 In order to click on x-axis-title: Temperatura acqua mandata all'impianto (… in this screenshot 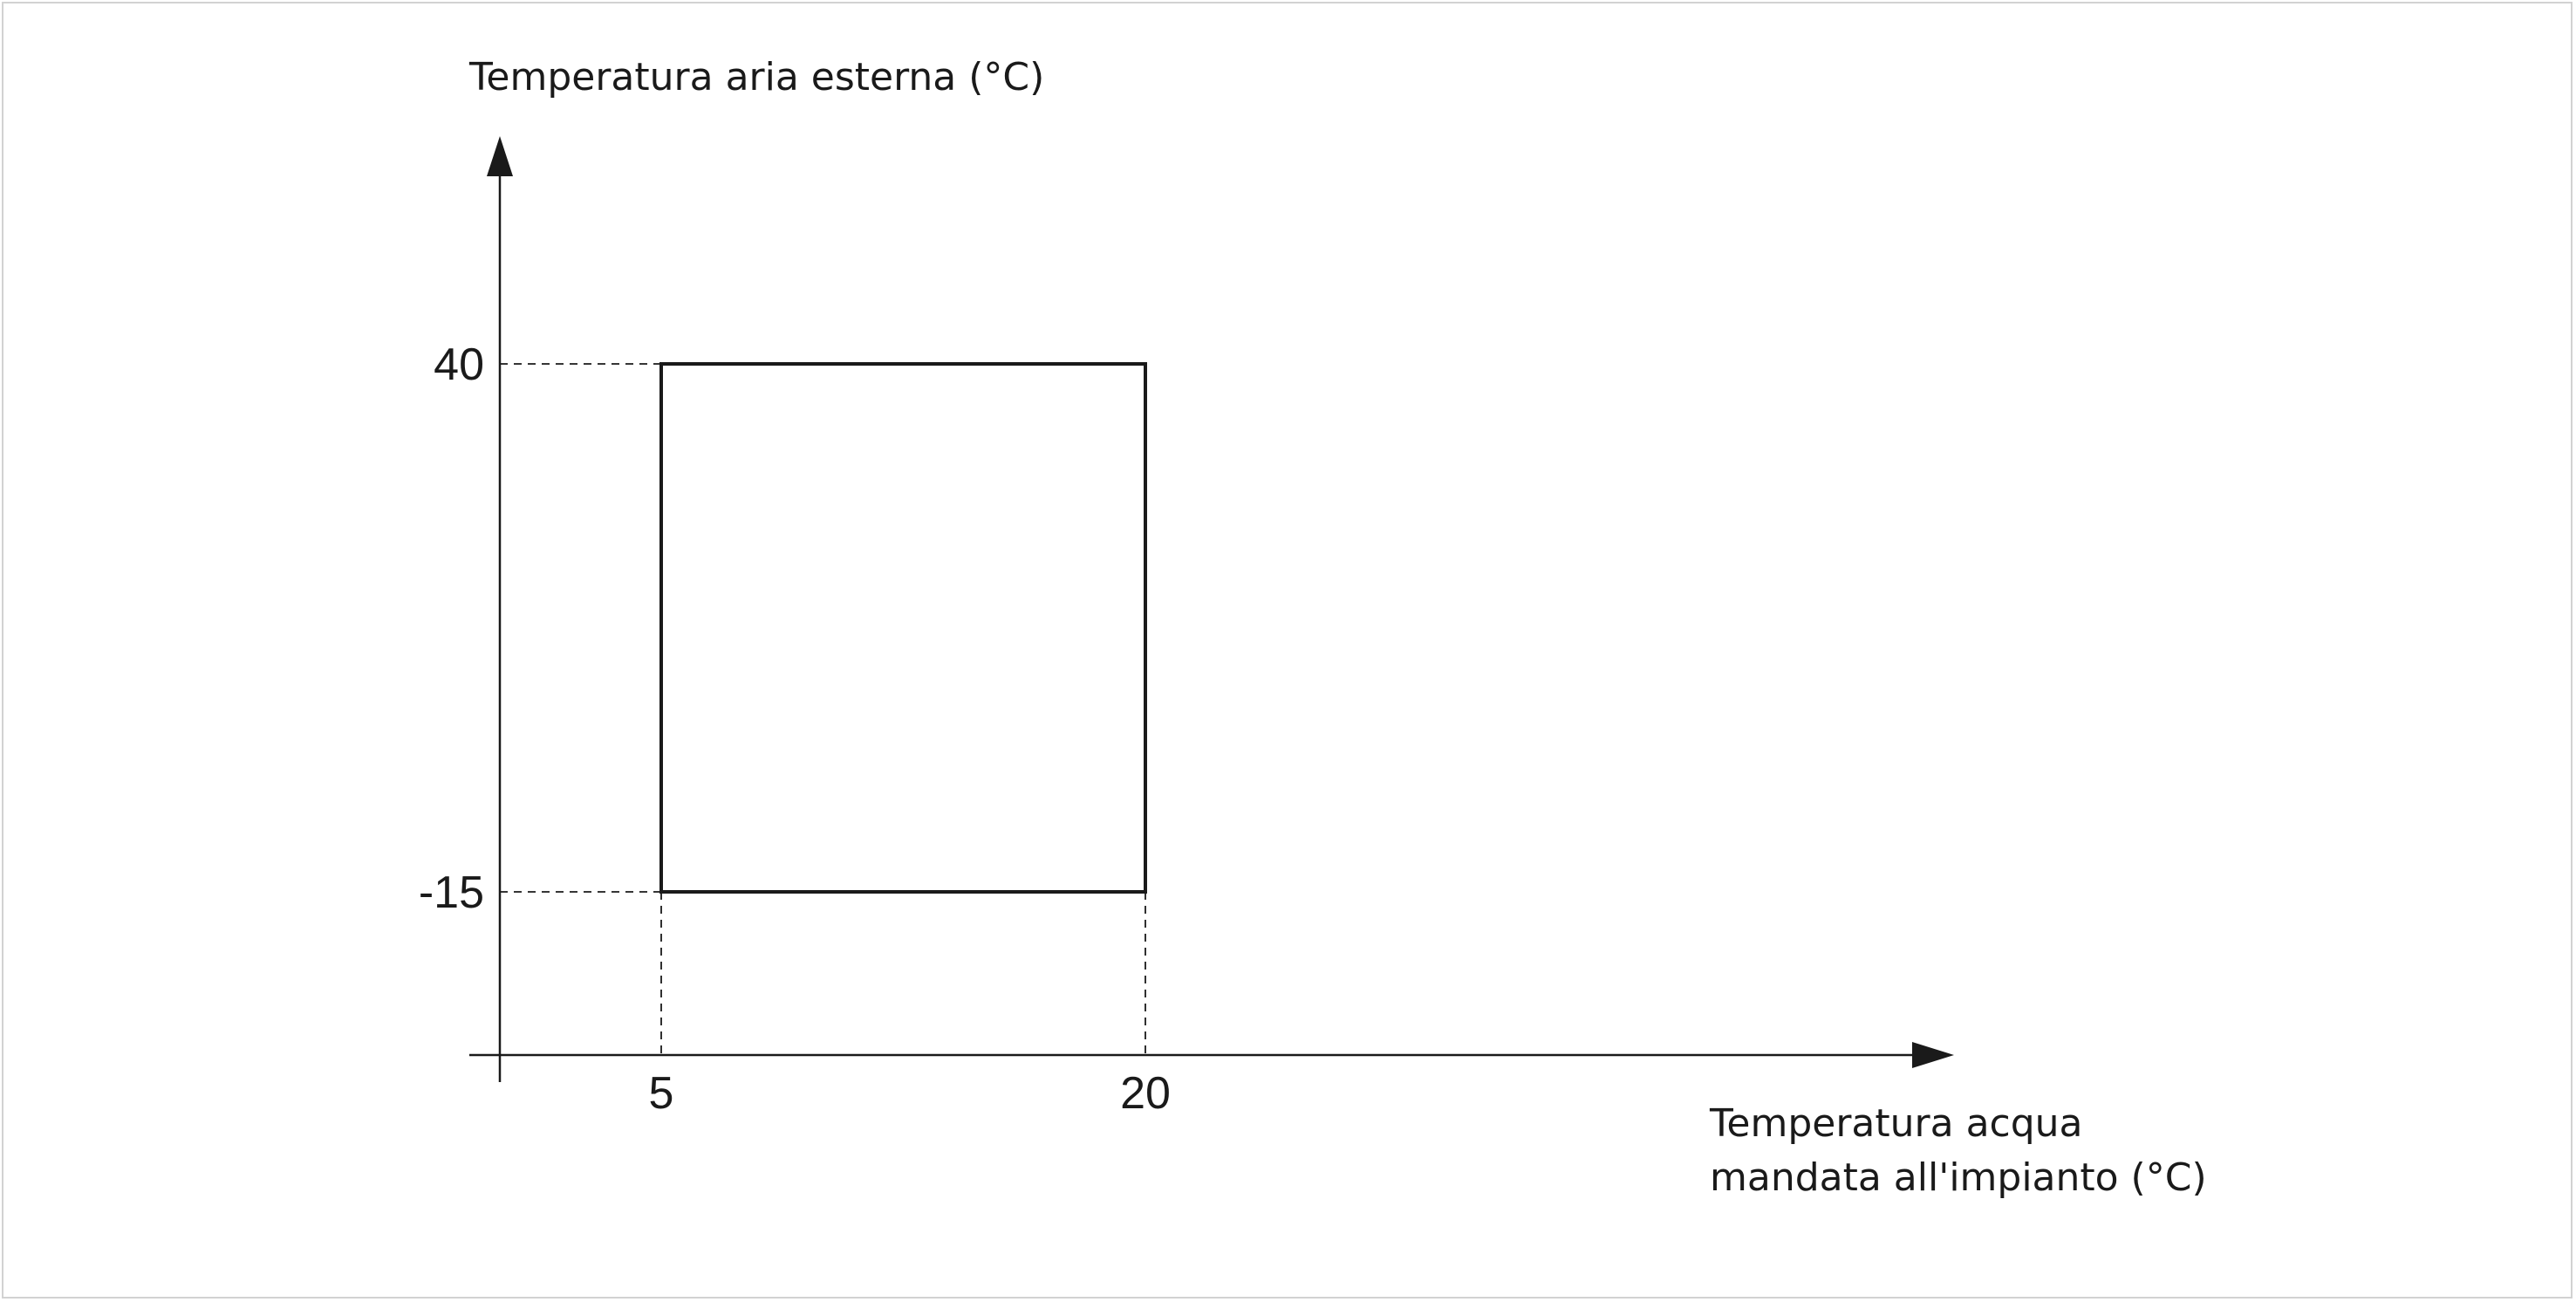, I will do `click(1958, 1151)`.